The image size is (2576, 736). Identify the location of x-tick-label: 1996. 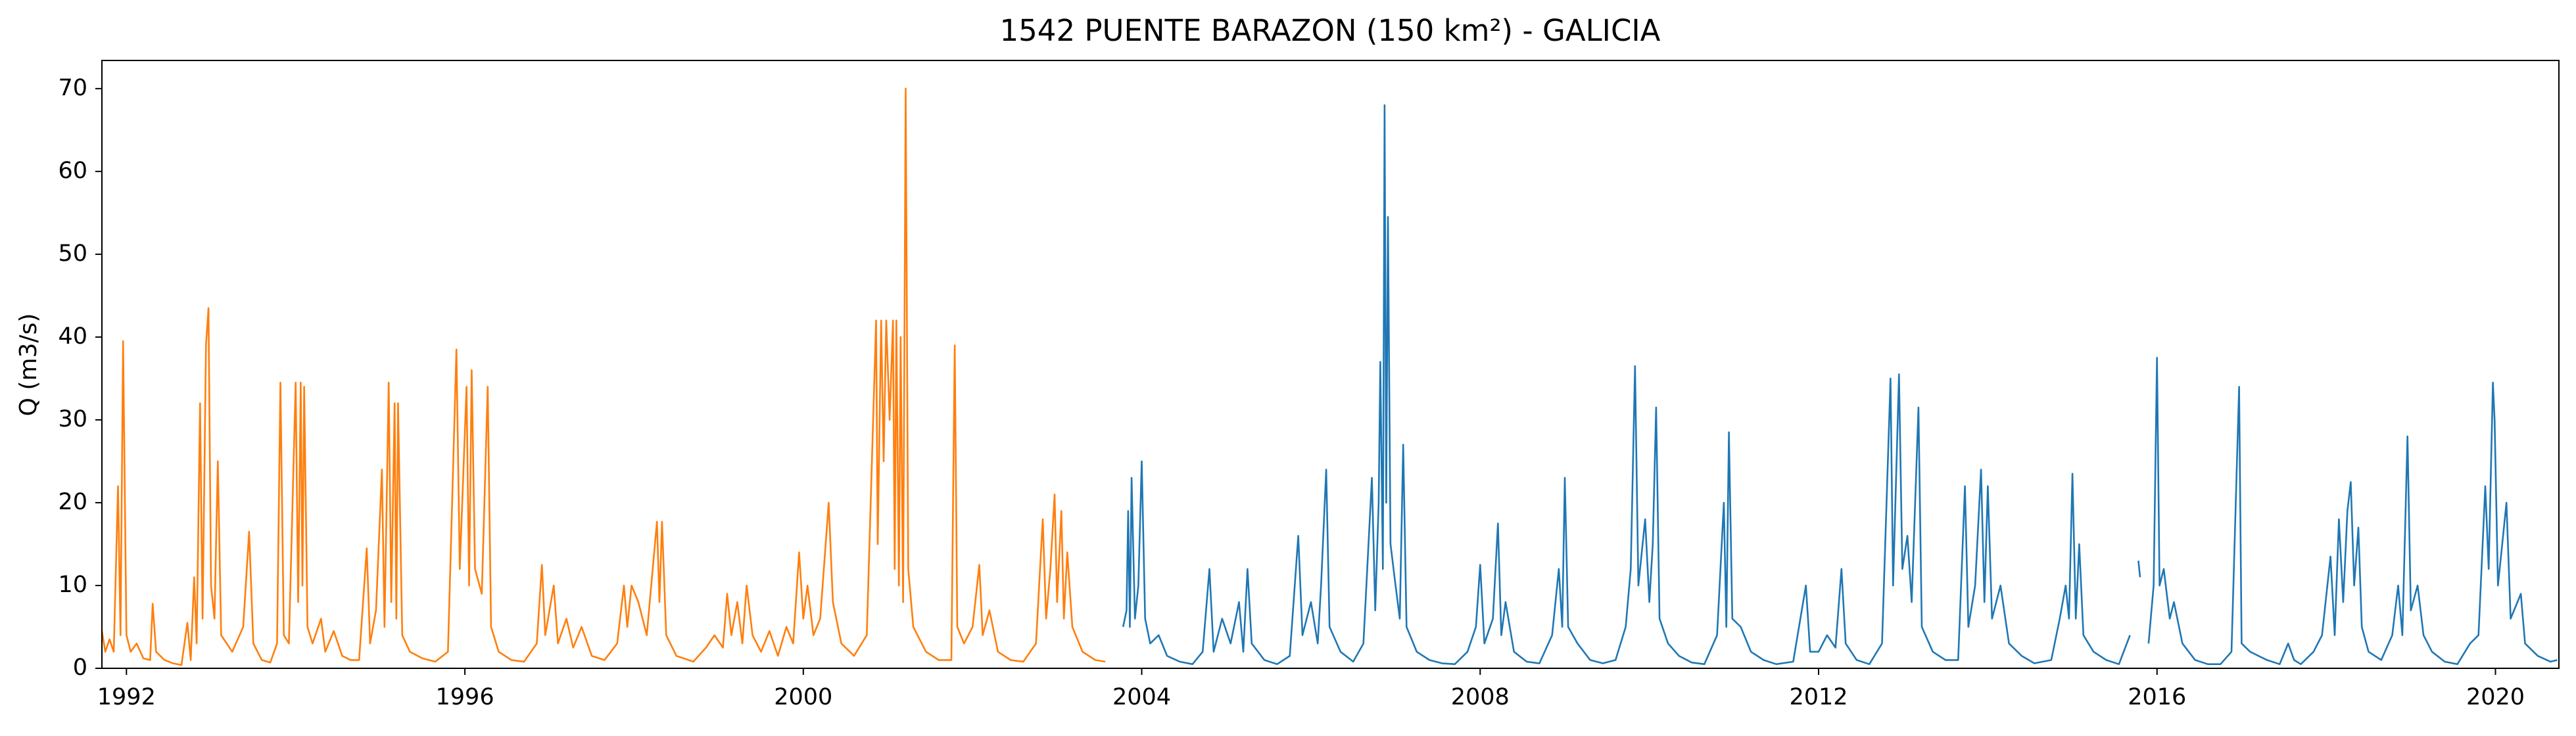
(465, 697).